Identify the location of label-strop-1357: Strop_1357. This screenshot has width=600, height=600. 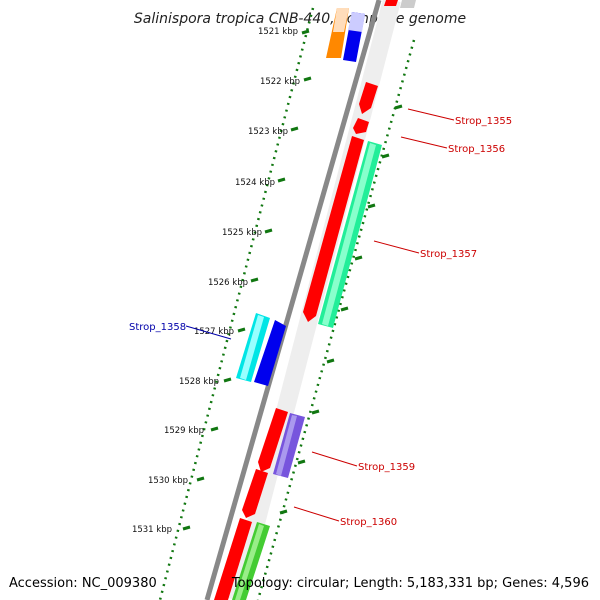
(448, 254).